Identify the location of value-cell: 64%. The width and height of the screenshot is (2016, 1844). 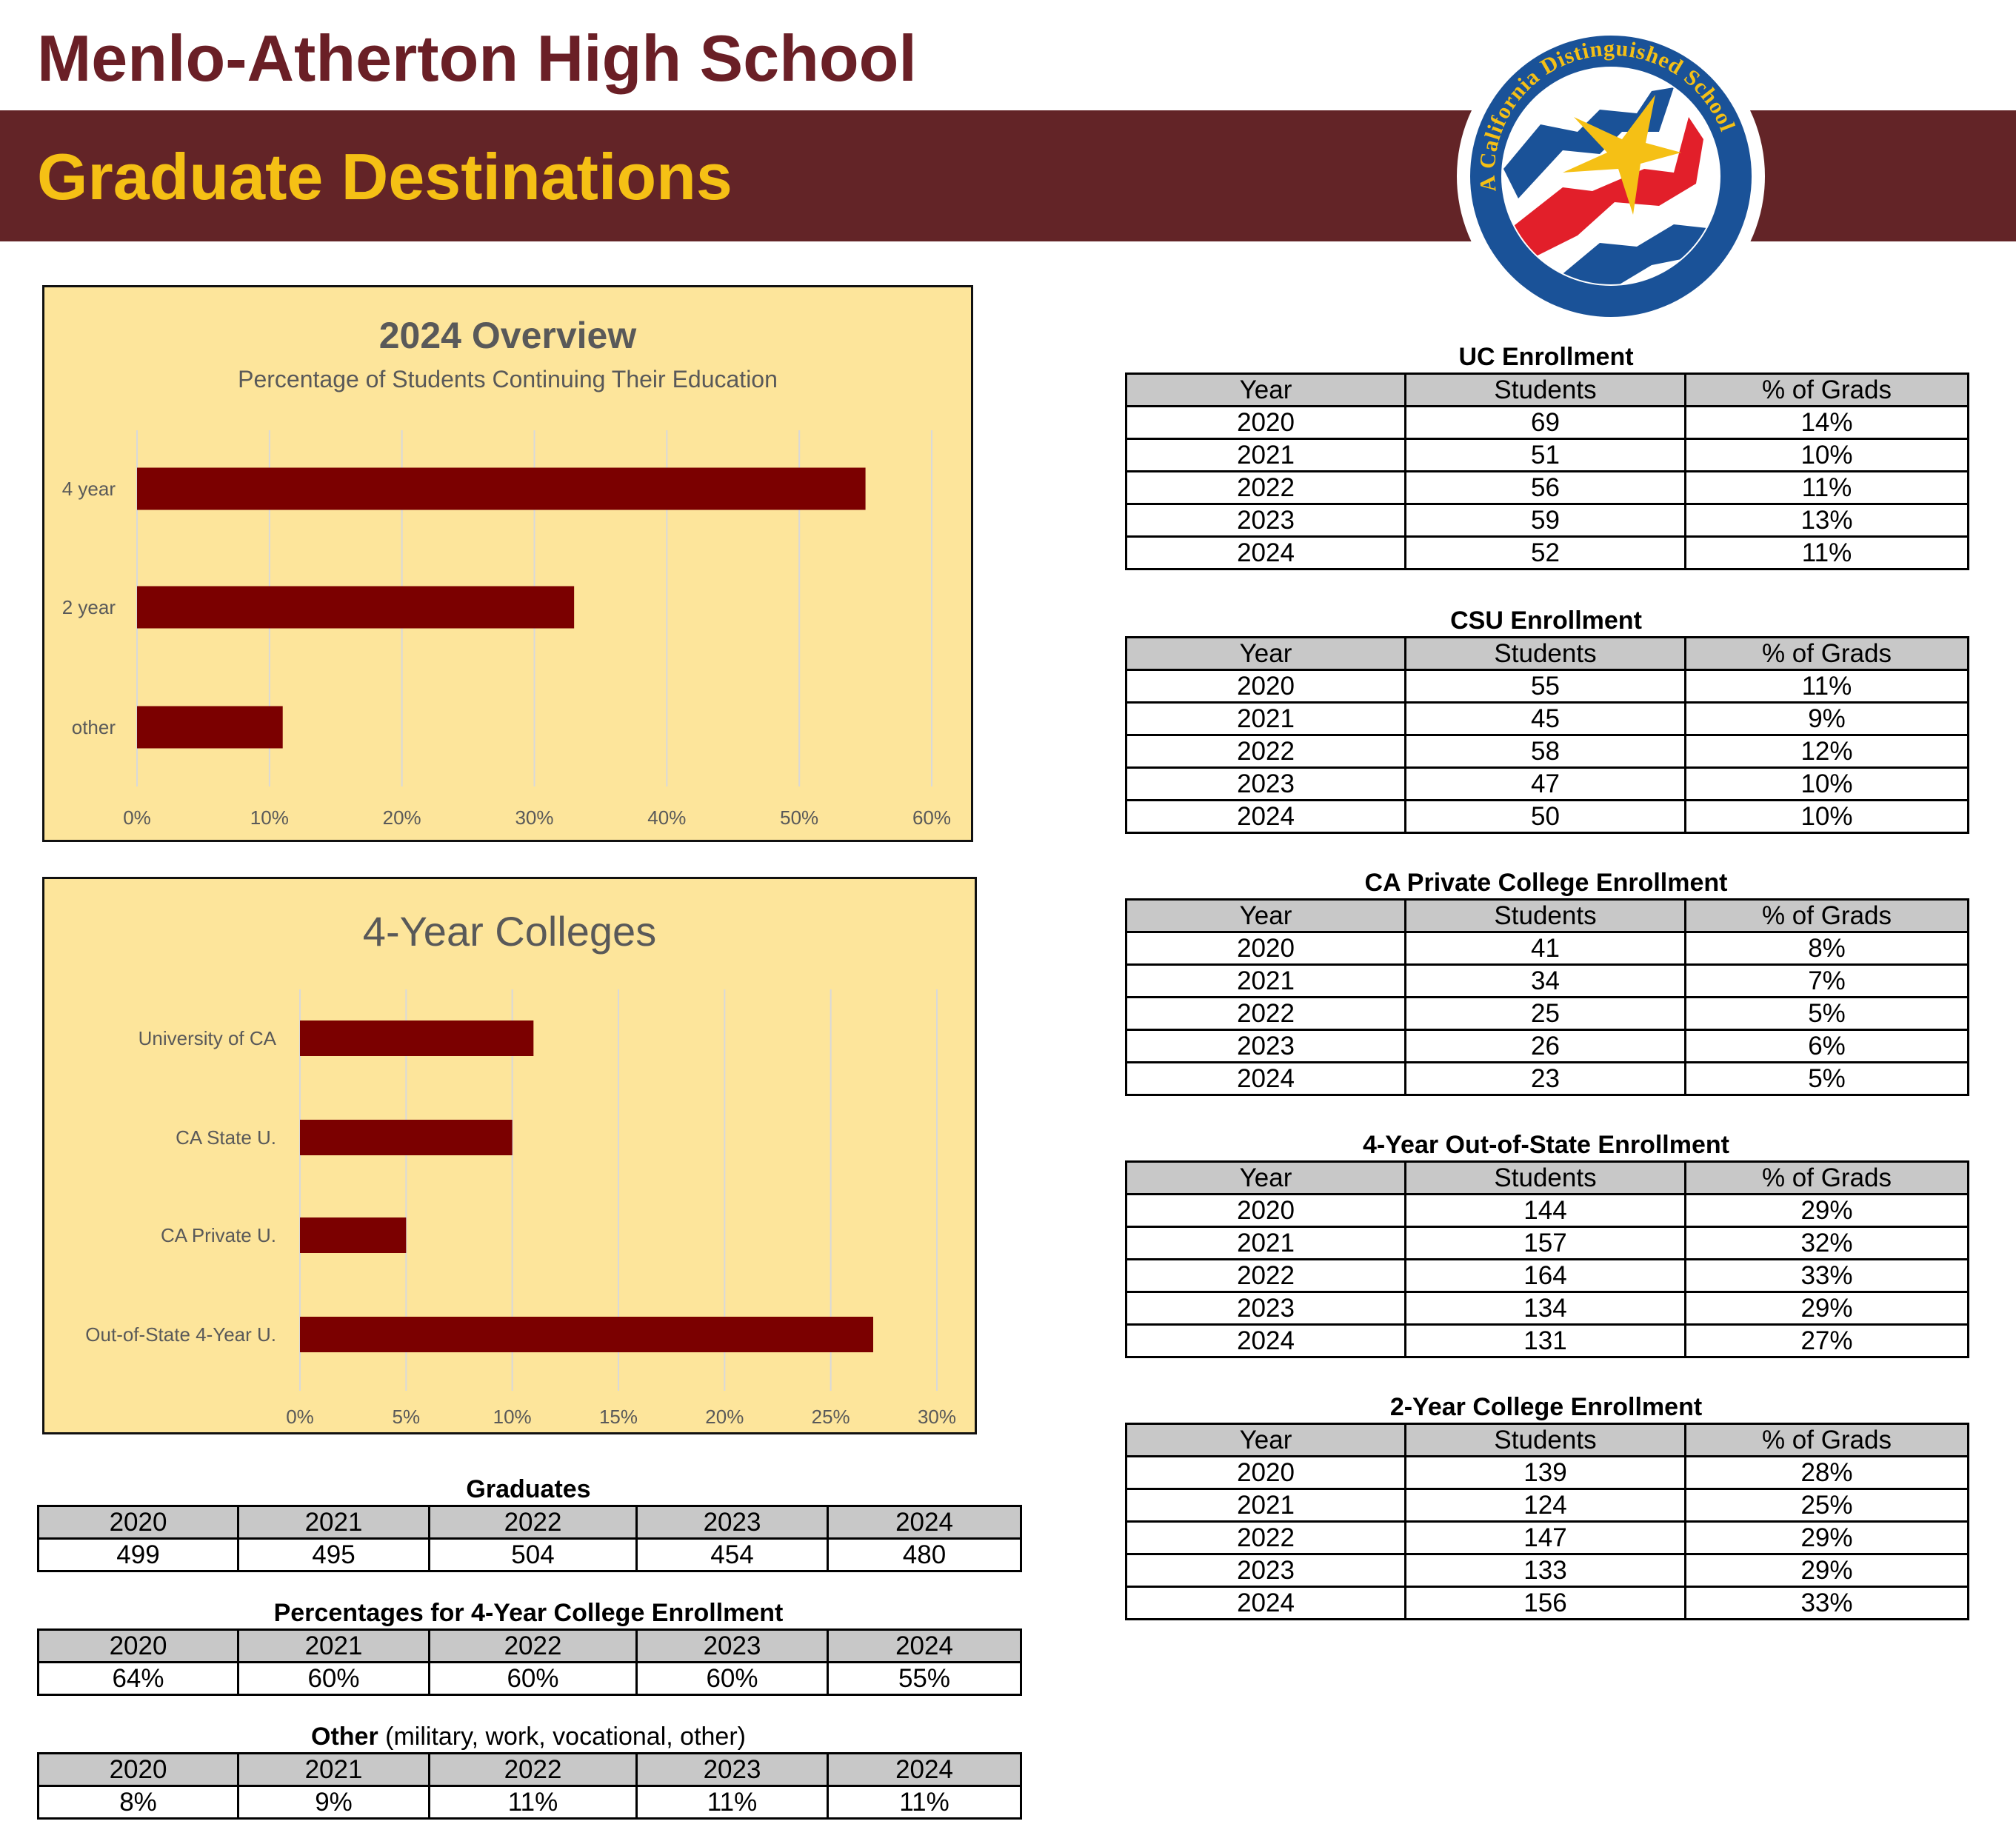
(138, 1678).